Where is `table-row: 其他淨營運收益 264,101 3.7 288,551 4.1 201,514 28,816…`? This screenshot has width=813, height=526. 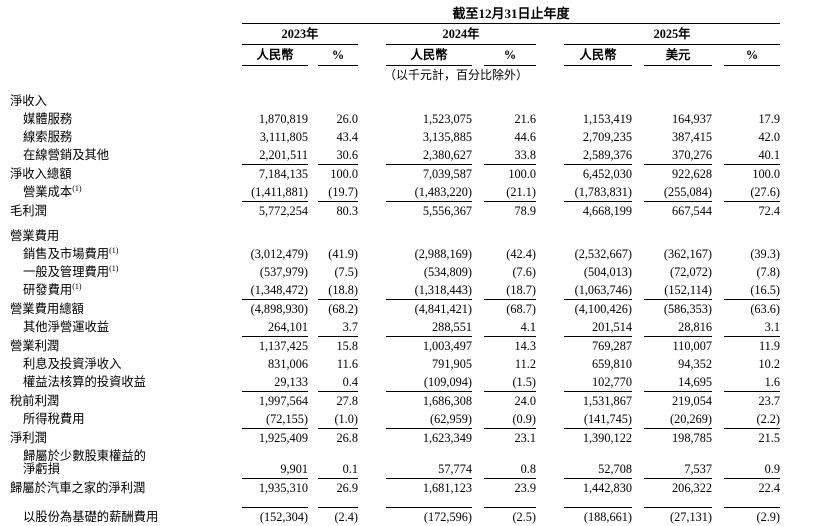
table-row: 其他淨營運收益 264,101 3.7 288,551 4.1 201,514 28,816… is located at coordinates (395, 327).